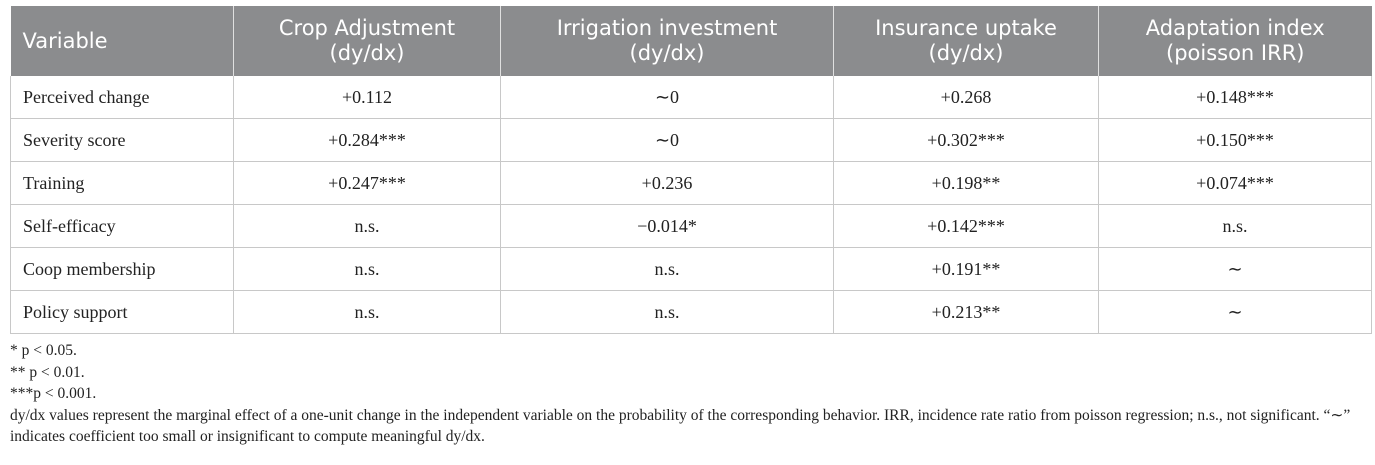 The image size is (1375, 465). What do you see at coordinates (966, 269) in the screenshot?
I see `table-cell: +0.191**` at bounding box center [966, 269].